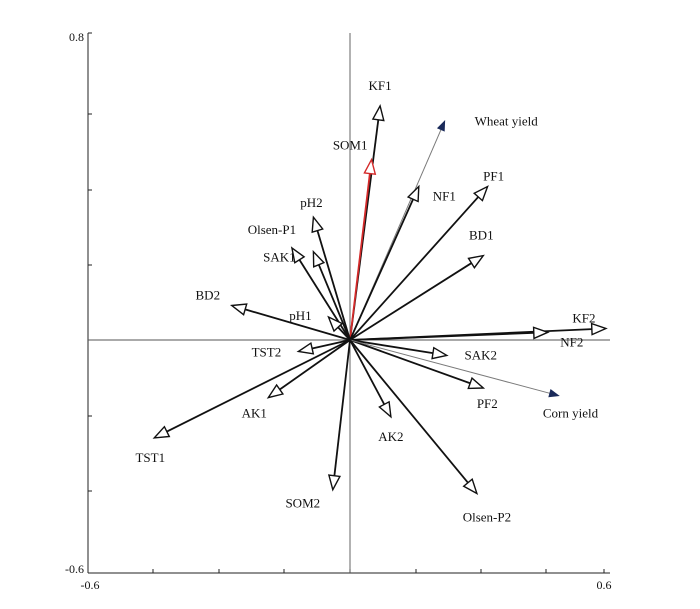 The width and height of the screenshot is (700, 609). I want to click on vector-label-tst1: TST1, so click(150, 457).